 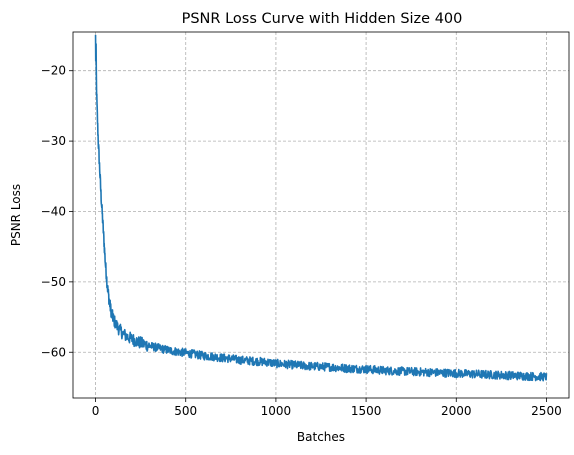 What do you see at coordinates (53, 352) in the screenshot?
I see `y-tick-label: −60` at bounding box center [53, 352].